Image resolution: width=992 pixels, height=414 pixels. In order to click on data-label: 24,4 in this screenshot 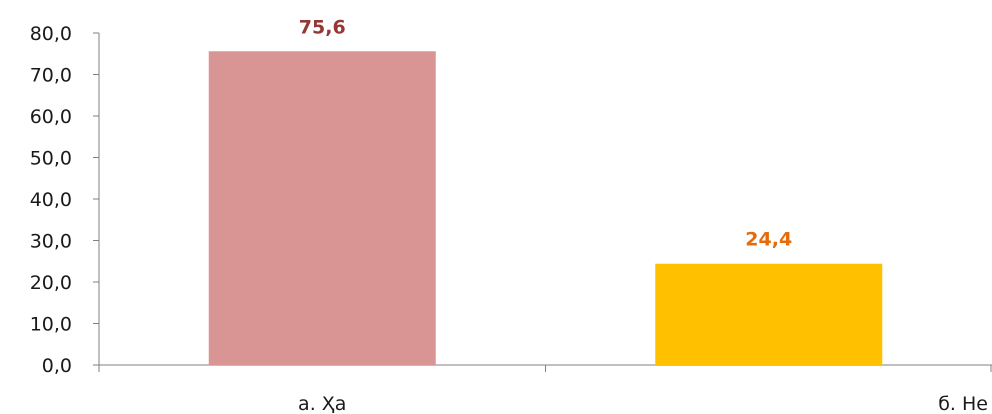, I will do `click(768, 240)`.